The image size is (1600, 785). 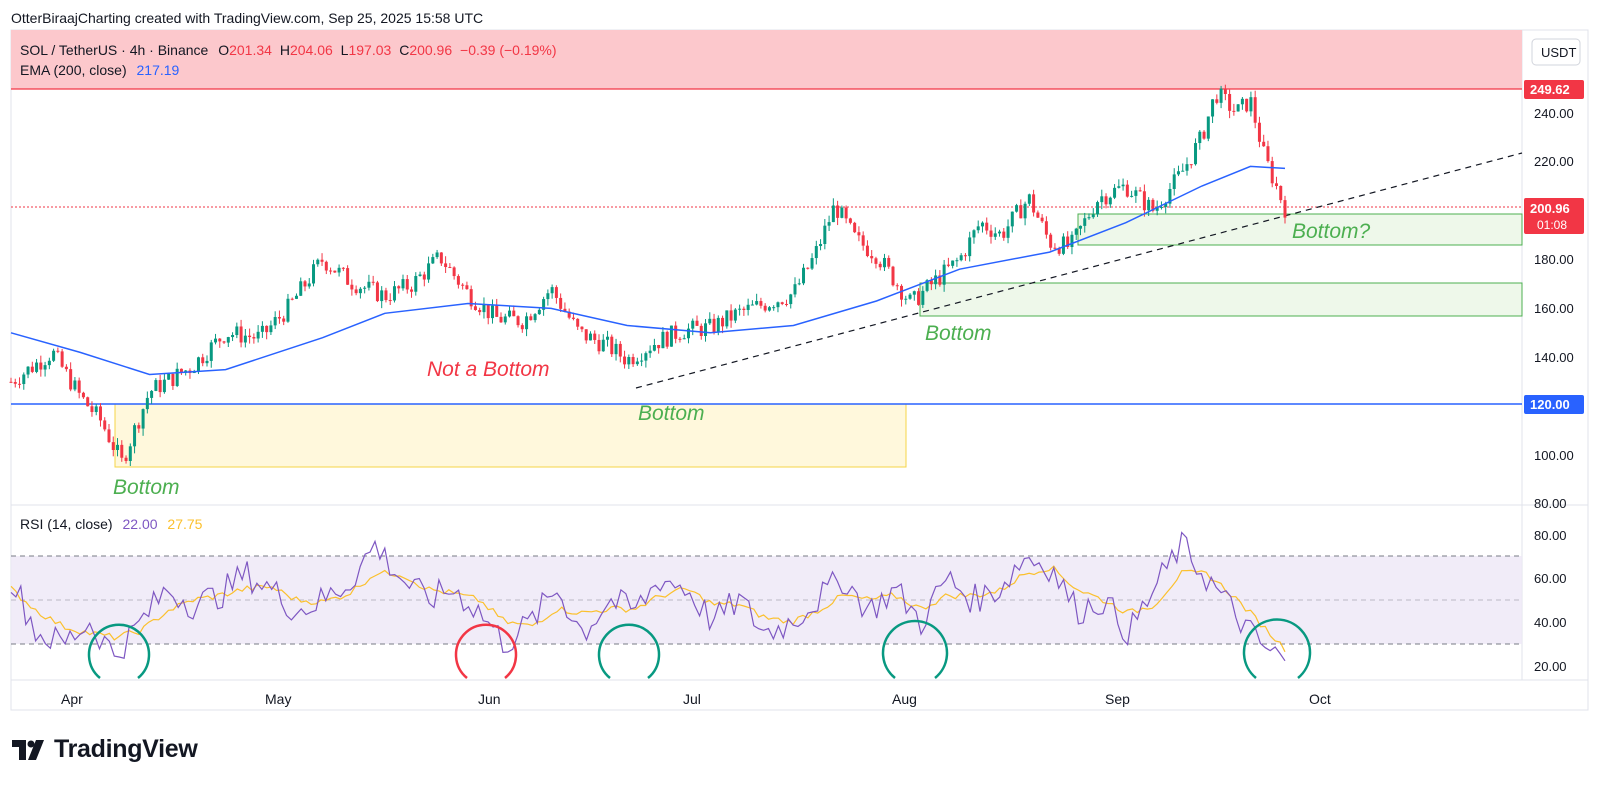 What do you see at coordinates (1554, 308) in the screenshot?
I see `y-tick-160: 160.00` at bounding box center [1554, 308].